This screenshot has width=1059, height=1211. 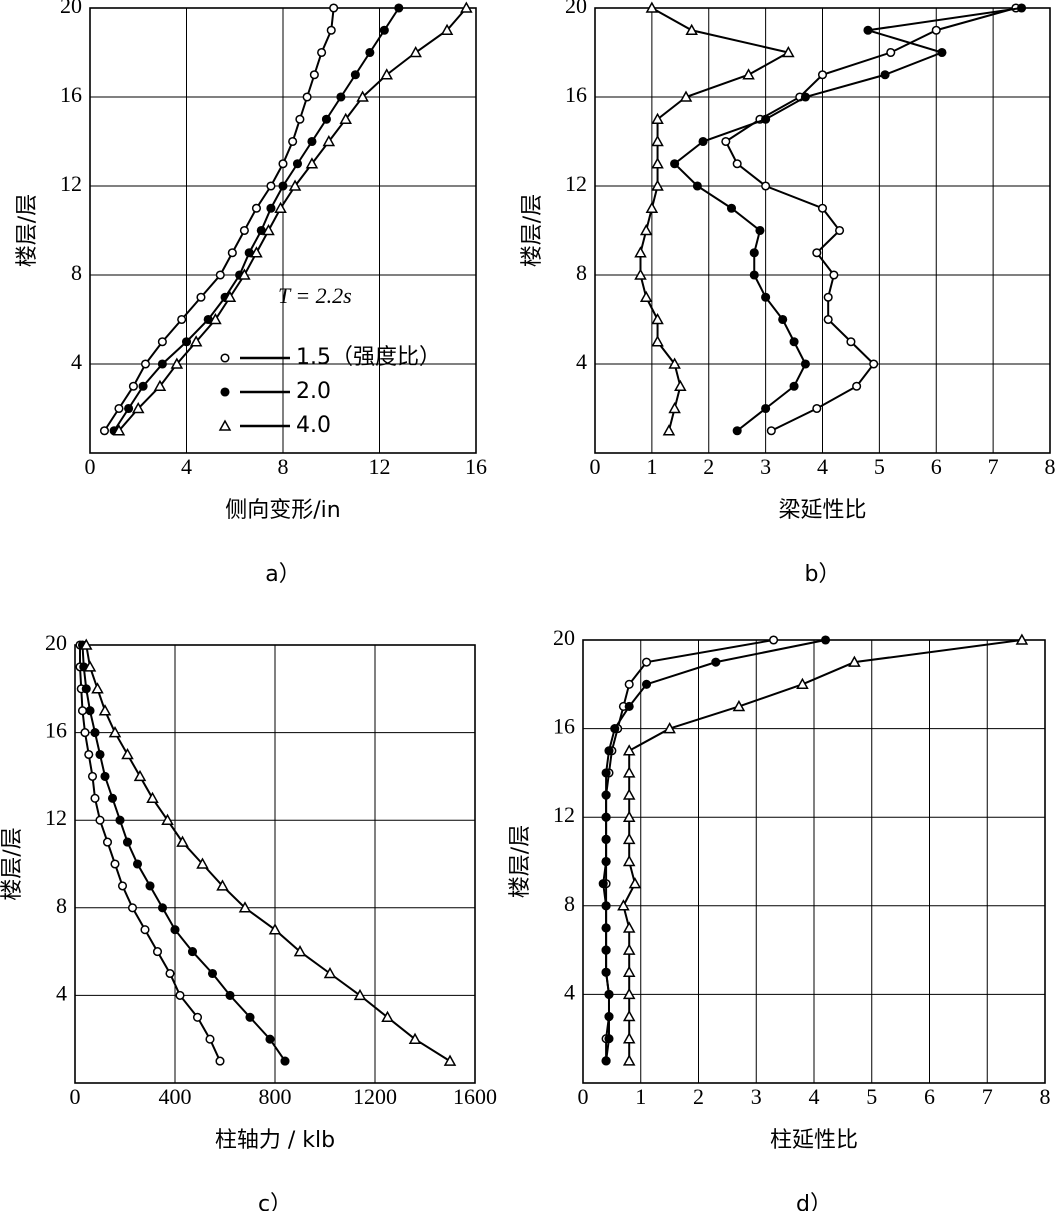 What do you see at coordinates (595, 466) in the screenshot?
I see `x-tick-label: 0` at bounding box center [595, 466].